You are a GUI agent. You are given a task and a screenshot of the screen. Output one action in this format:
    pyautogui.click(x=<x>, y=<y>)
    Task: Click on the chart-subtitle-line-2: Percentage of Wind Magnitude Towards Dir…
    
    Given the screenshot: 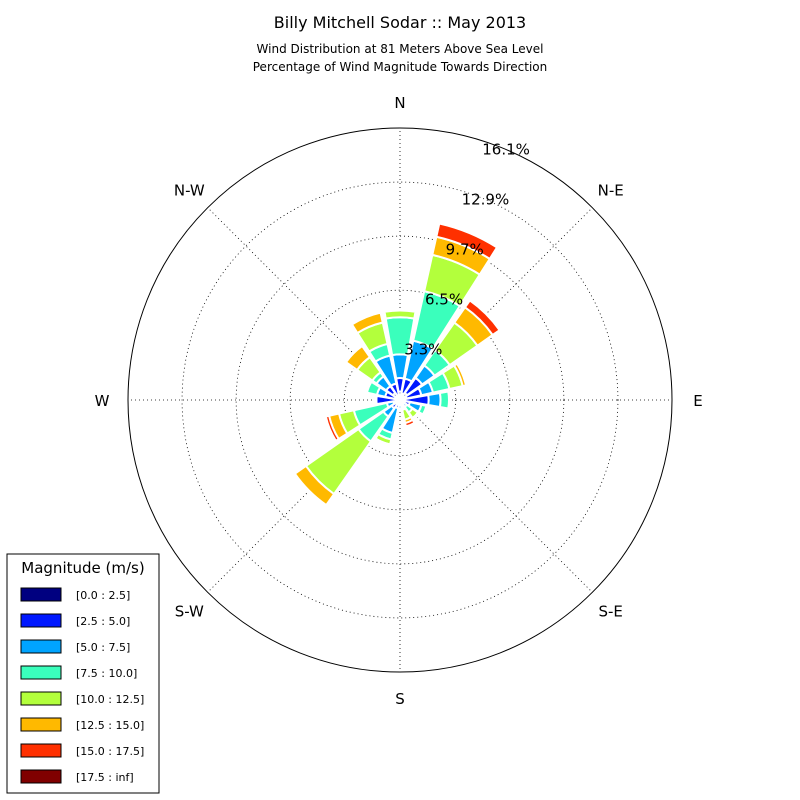 What is the action you would take?
    pyautogui.click(x=400, y=67)
    